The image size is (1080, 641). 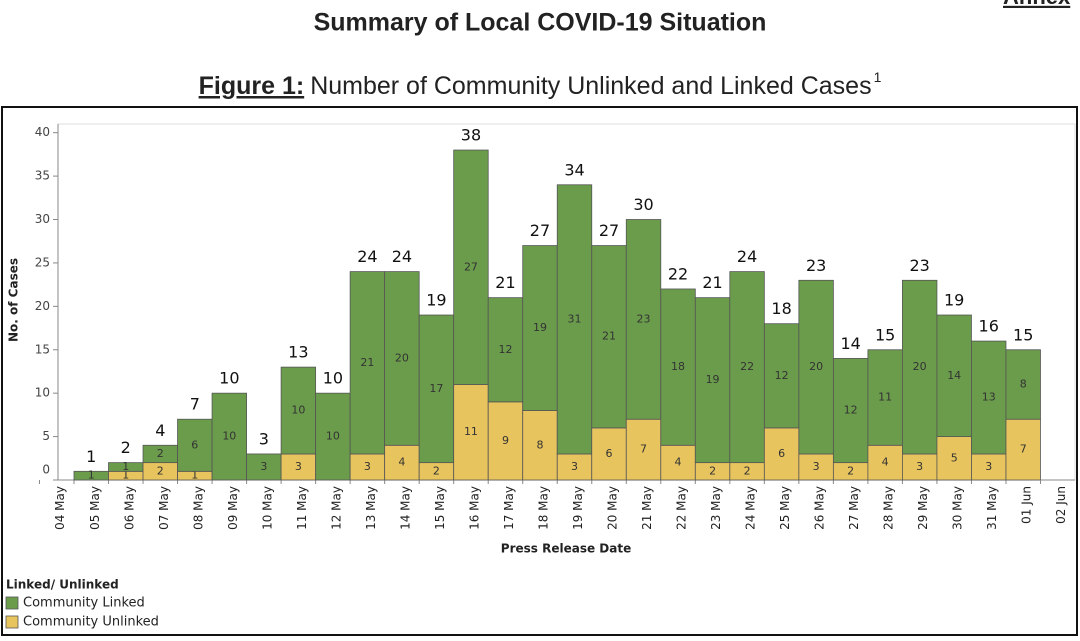 What do you see at coordinates (505, 349) in the screenshot?
I see `segment-label: 12` at bounding box center [505, 349].